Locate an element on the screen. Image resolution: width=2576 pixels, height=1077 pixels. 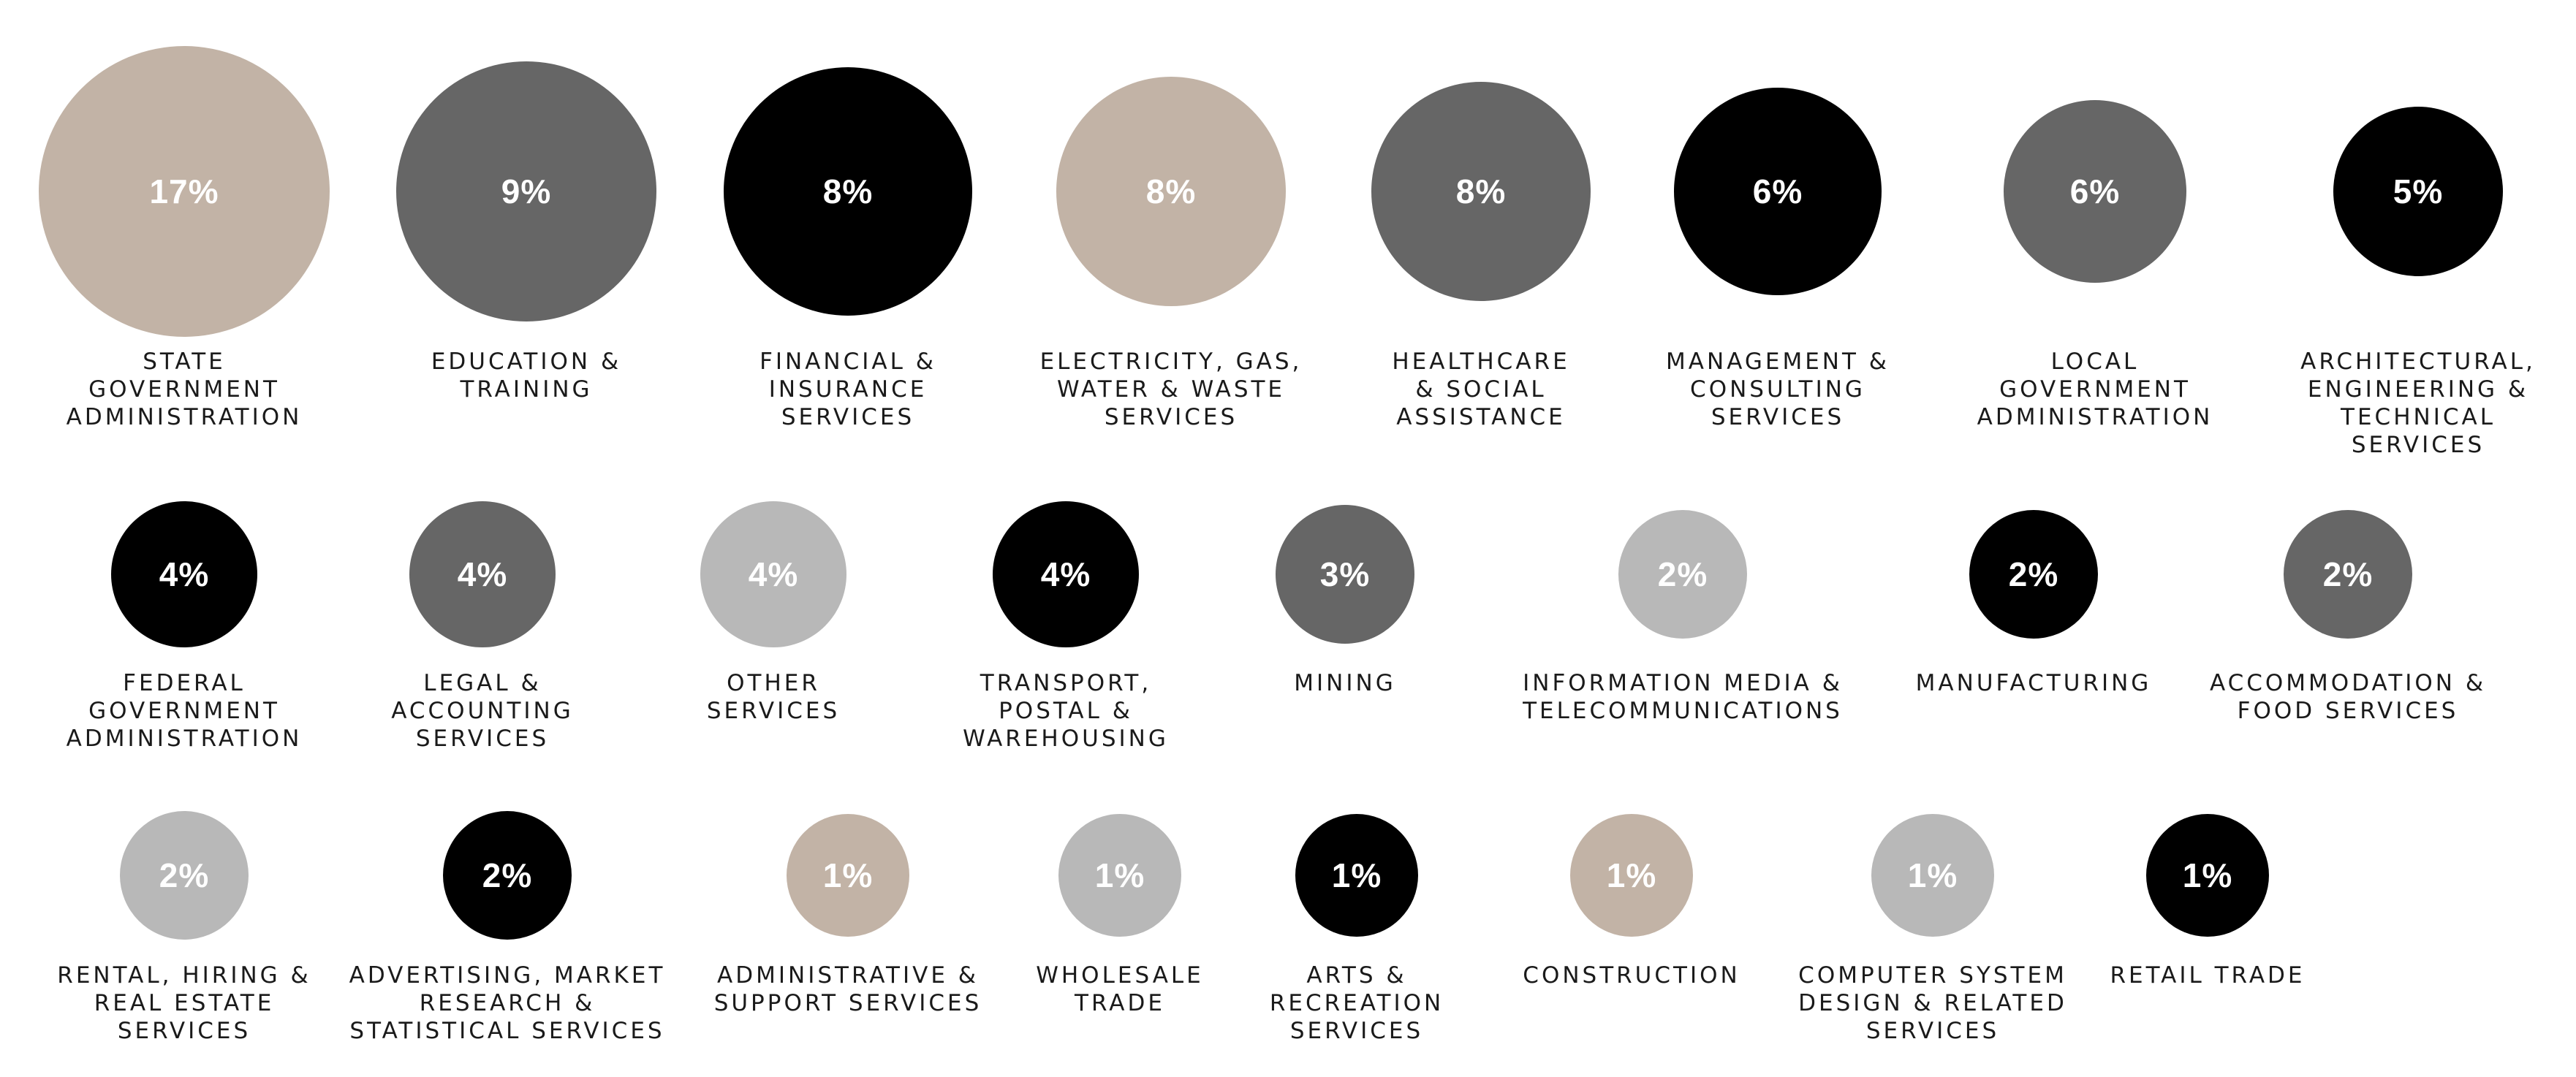
bubble-label: EDUCATION & TRAINING is located at coordinates (526, 376).